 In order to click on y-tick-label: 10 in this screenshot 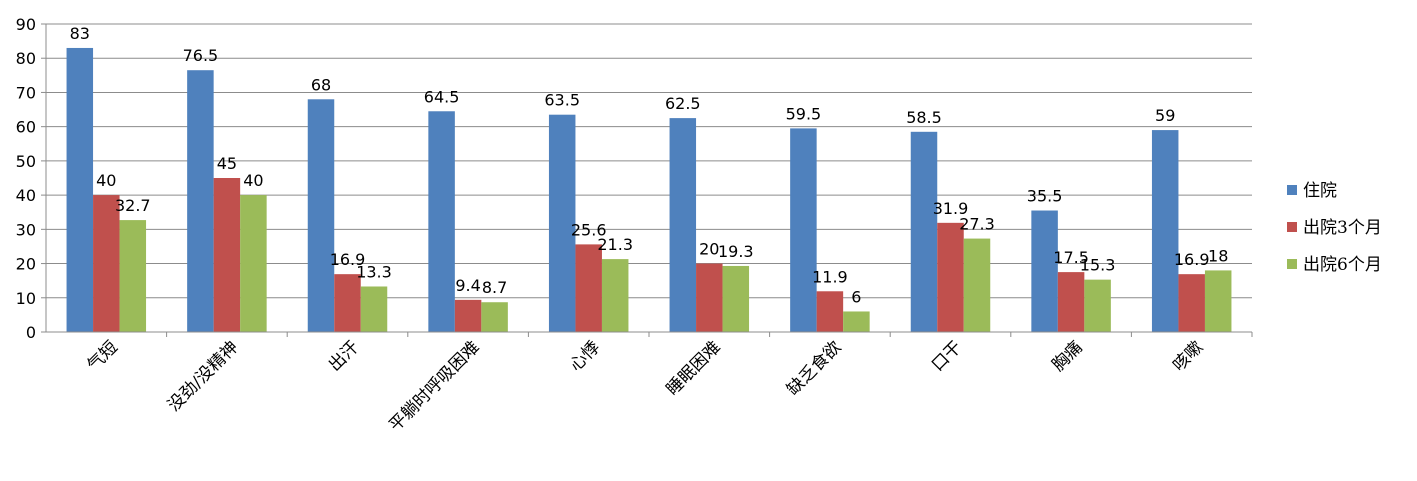, I will do `click(26, 298)`.